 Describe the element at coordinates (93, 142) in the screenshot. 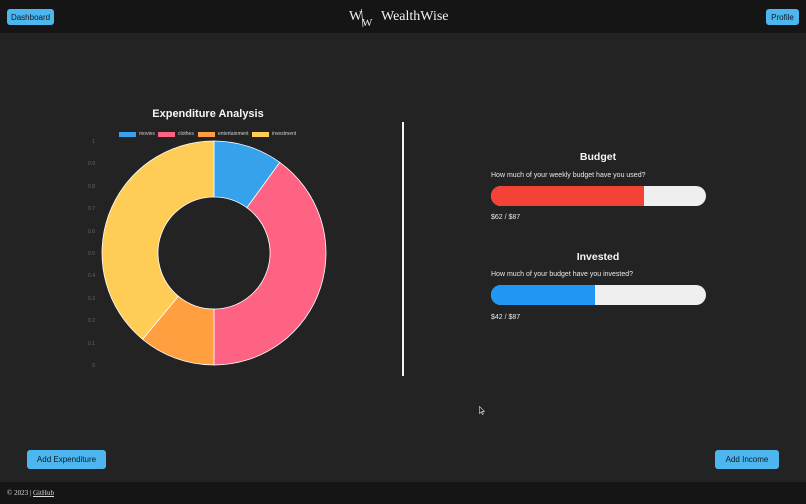

I see `y-tick-label: 1` at that location.